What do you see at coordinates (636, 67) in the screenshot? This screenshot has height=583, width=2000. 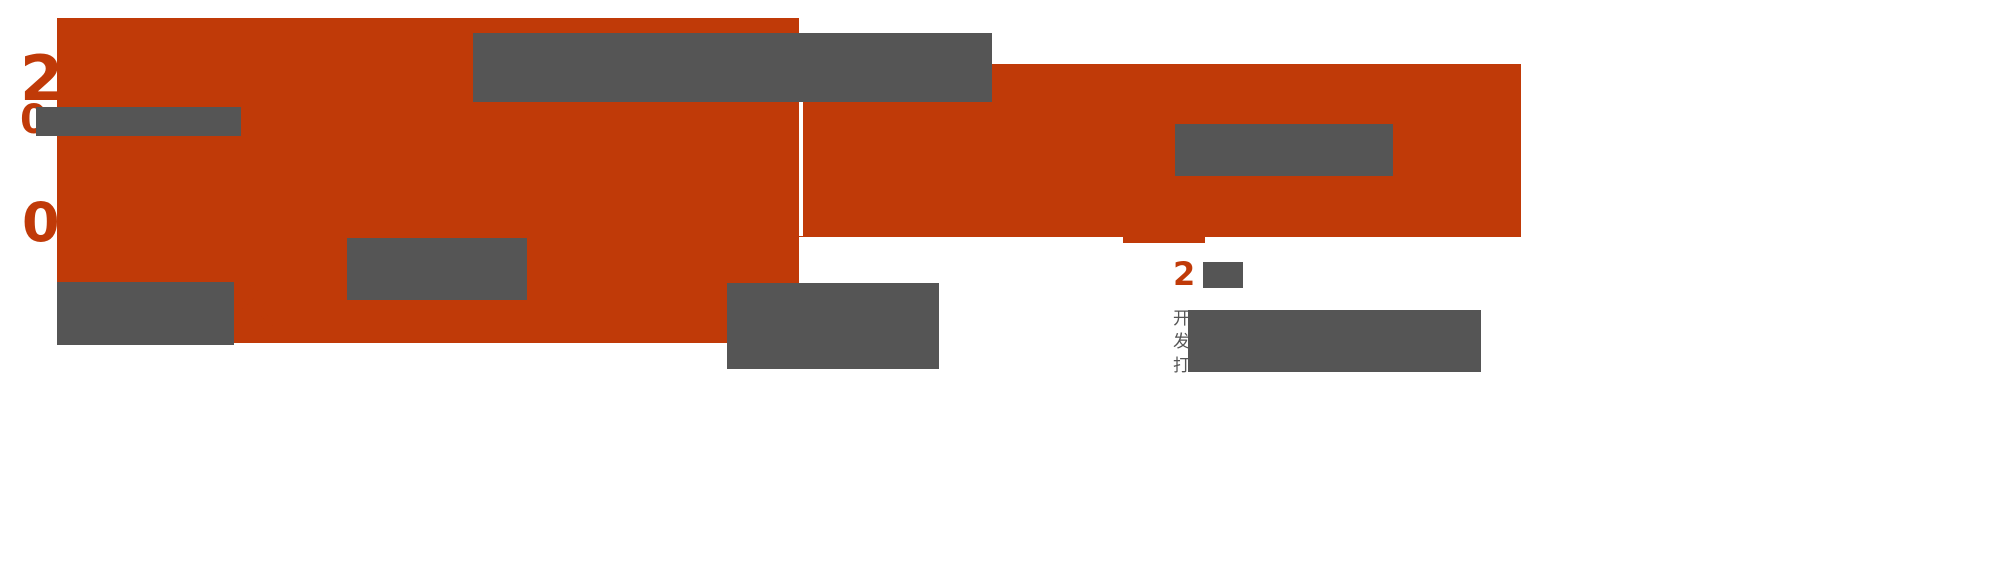 I see `redaction-headline-center` at bounding box center [636, 67].